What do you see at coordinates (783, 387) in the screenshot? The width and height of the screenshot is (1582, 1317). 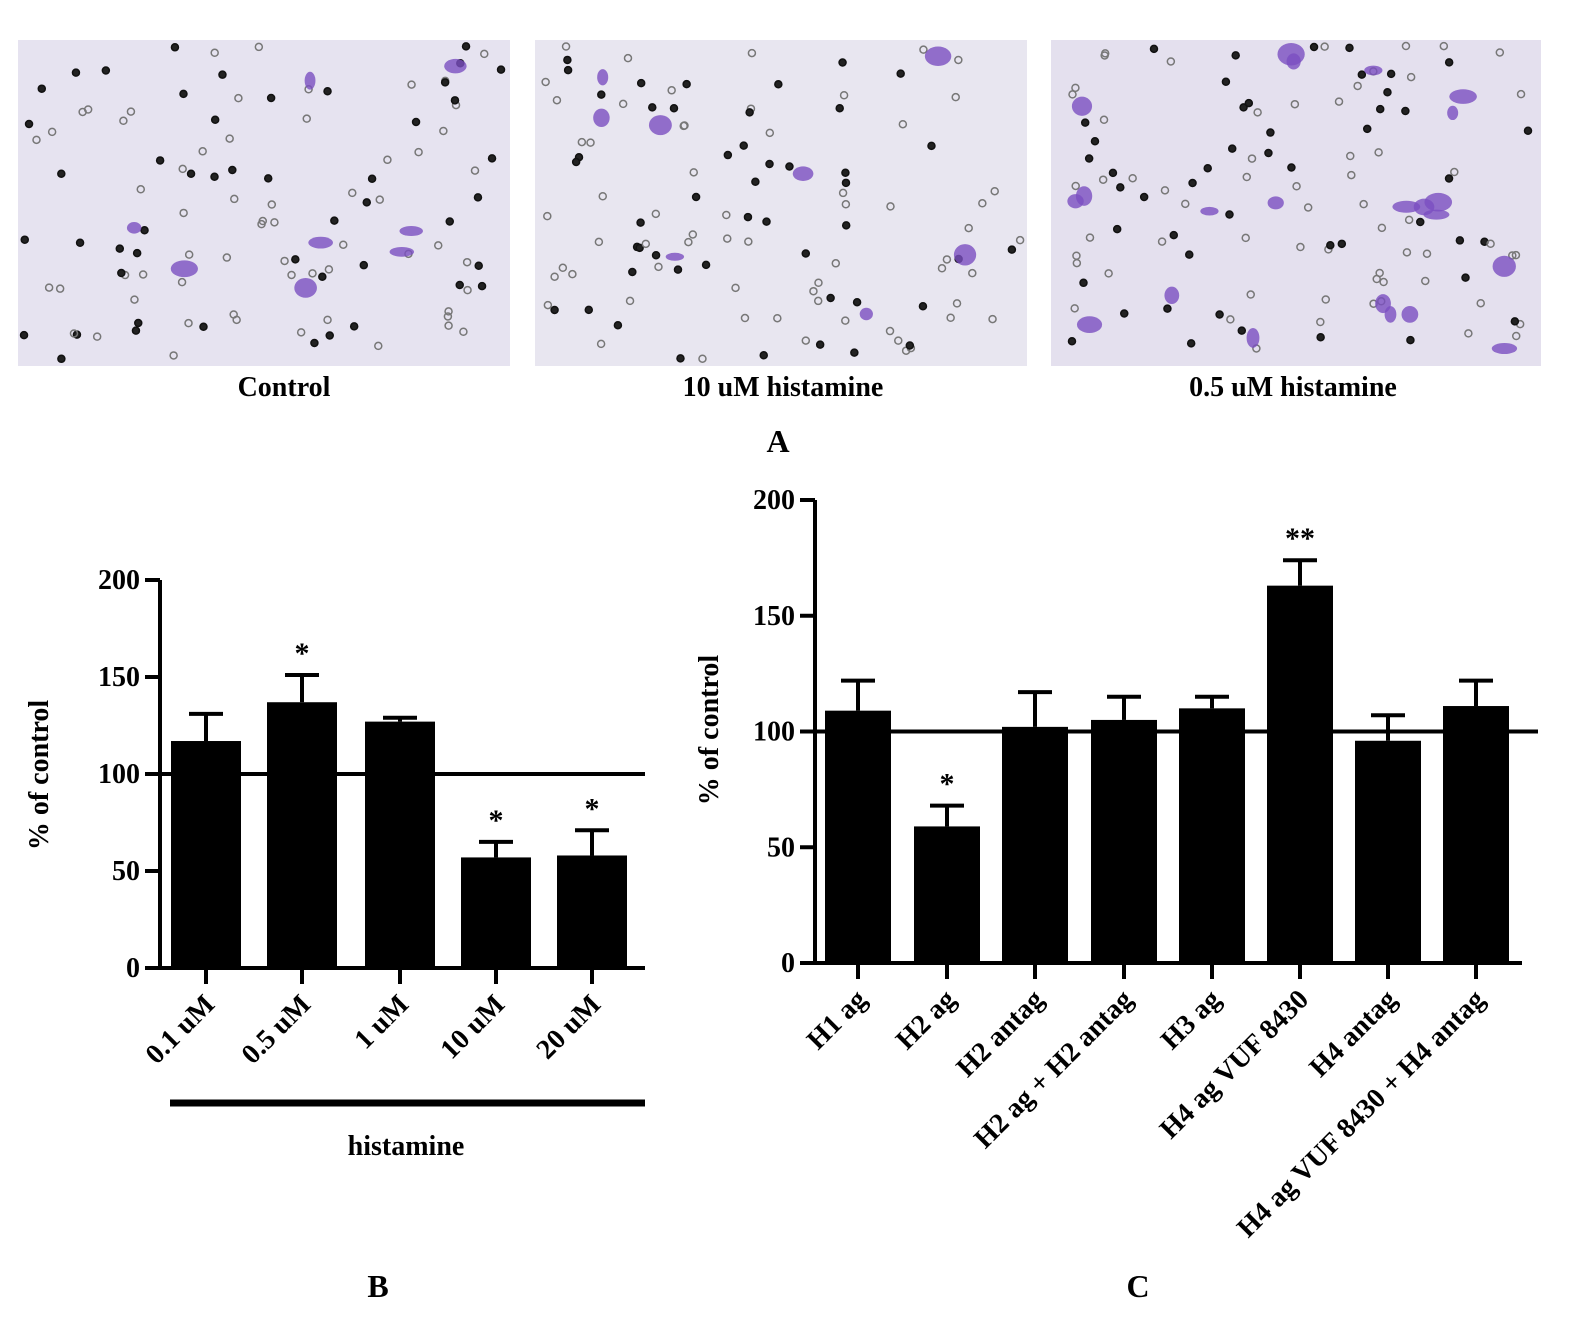 I see `caption: 10 uM histamine` at bounding box center [783, 387].